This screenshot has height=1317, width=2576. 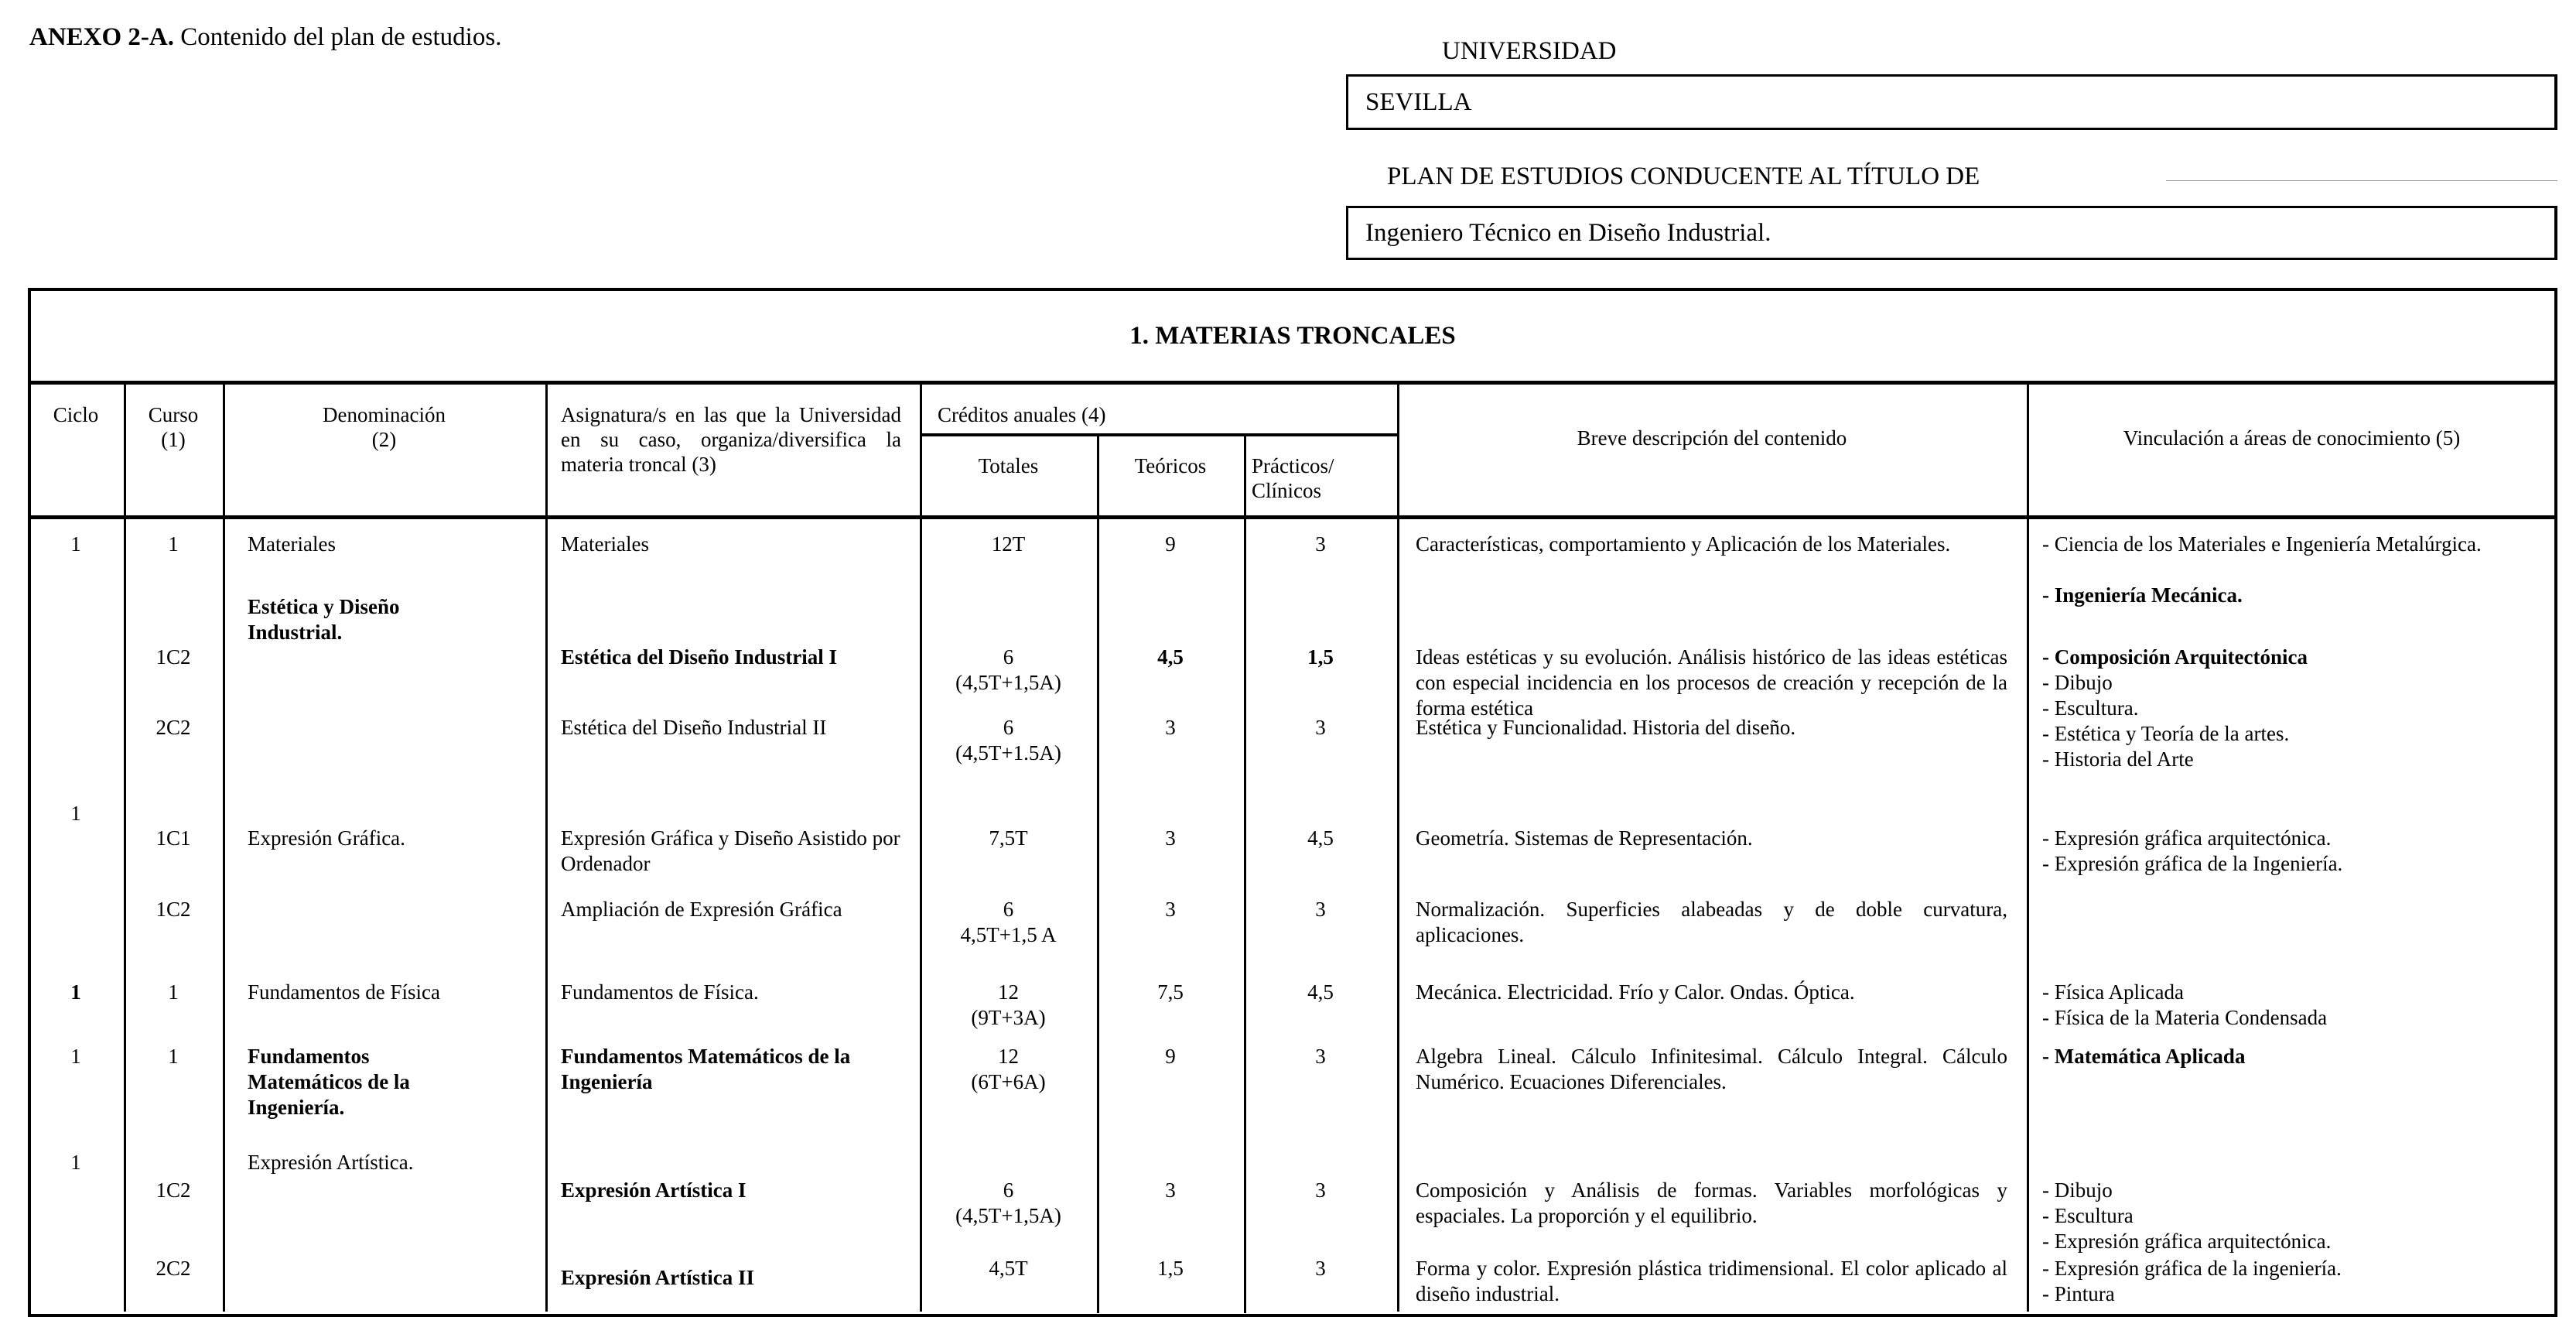 What do you see at coordinates (1568, 232) in the screenshot?
I see `plan-value: Ingeniero Técnico en Diseño Industrial.` at bounding box center [1568, 232].